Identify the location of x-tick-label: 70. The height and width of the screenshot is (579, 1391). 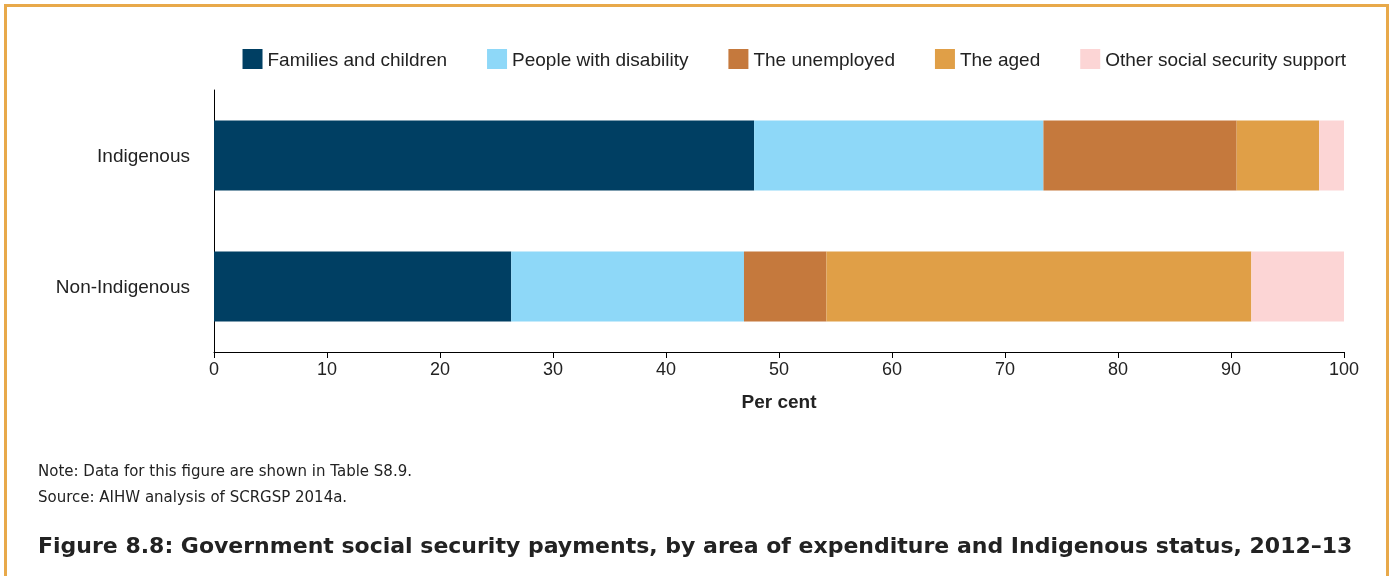
(1005, 369).